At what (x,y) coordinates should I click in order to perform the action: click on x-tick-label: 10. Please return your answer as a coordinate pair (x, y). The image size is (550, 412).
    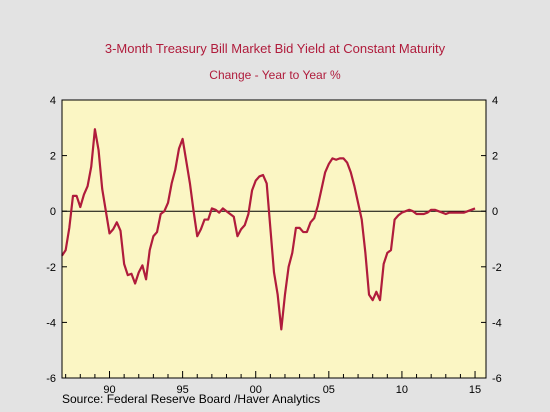
    Looking at the image, I should click on (402, 390).